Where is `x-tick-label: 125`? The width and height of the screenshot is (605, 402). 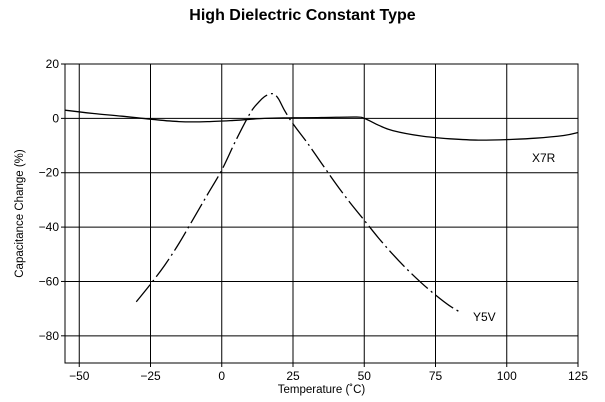 x-tick-label: 125 is located at coordinates (578, 376).